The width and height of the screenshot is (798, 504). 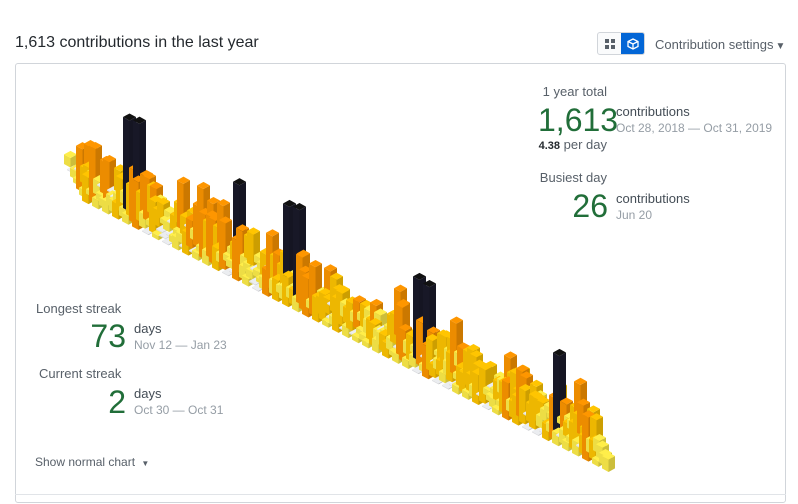 I want to click on year-total-unit: contributions, so click(x=653, y=111).